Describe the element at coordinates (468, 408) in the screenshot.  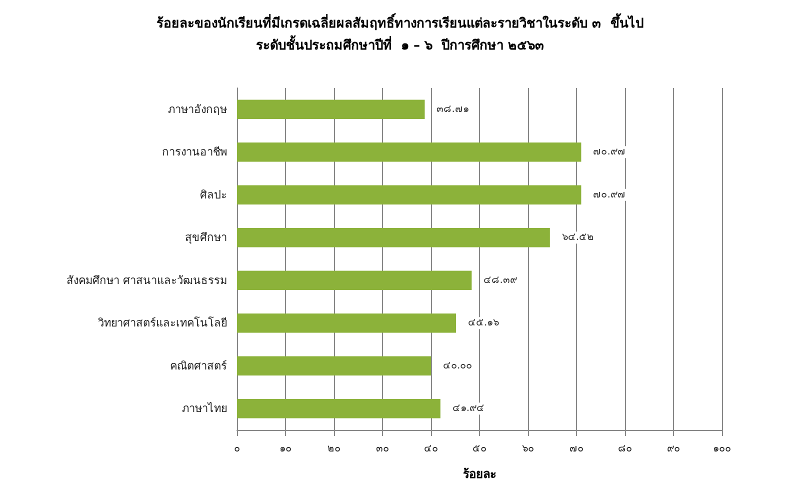
I see `data-label: ๔๑.๙๔` at that location.